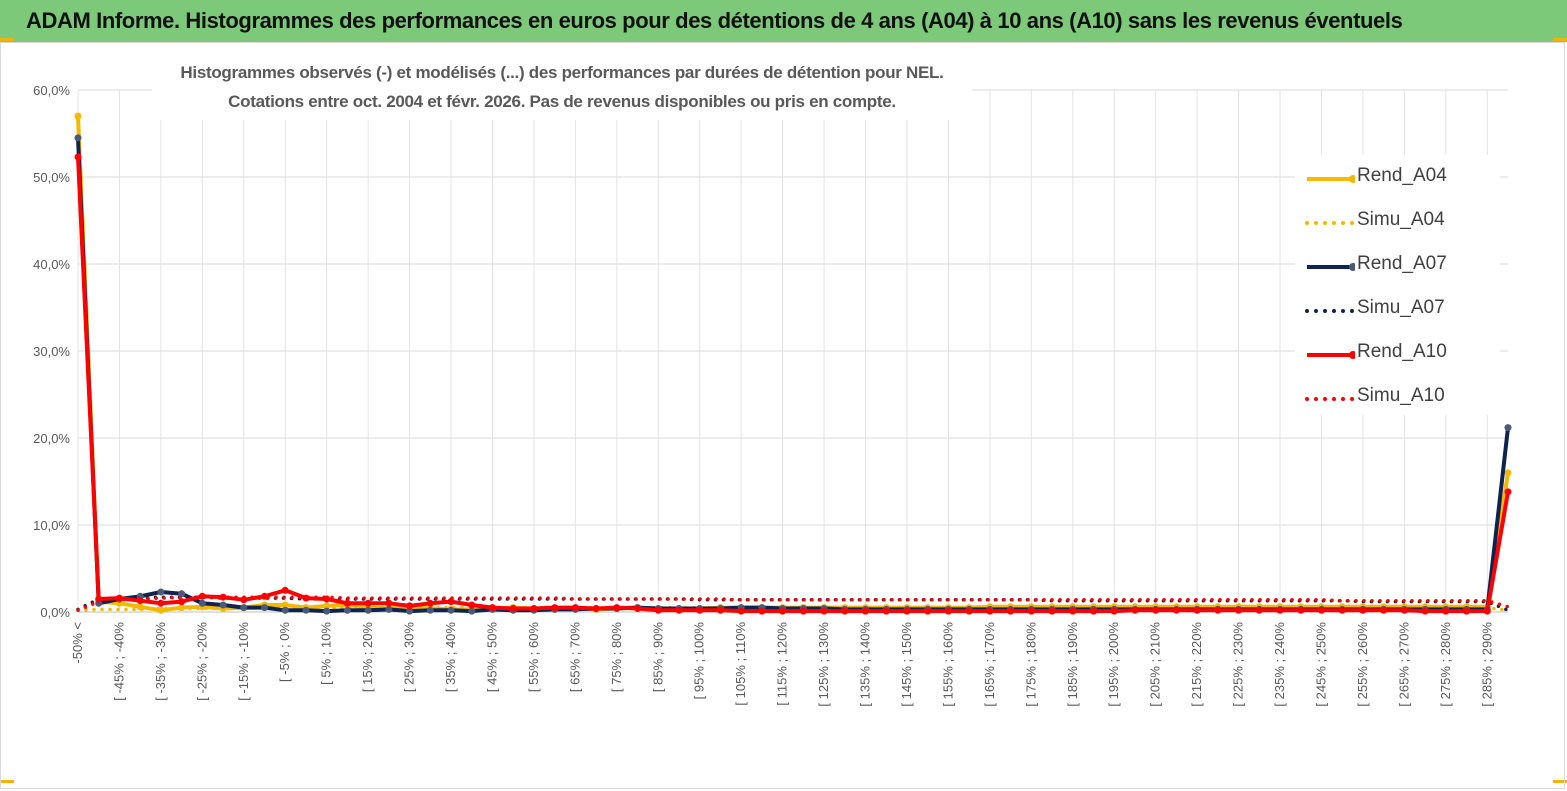  Describe the element at coordinates (1395, 398) in the screenshot. I see `legend-item-simu-a10: Simu_A10` at that location.